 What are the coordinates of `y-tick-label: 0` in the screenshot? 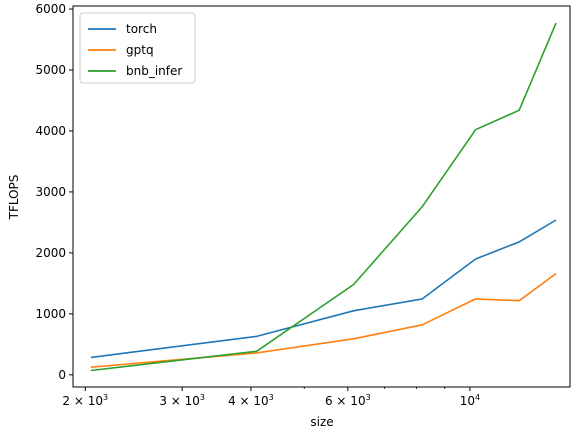 It's located at (62, 375).